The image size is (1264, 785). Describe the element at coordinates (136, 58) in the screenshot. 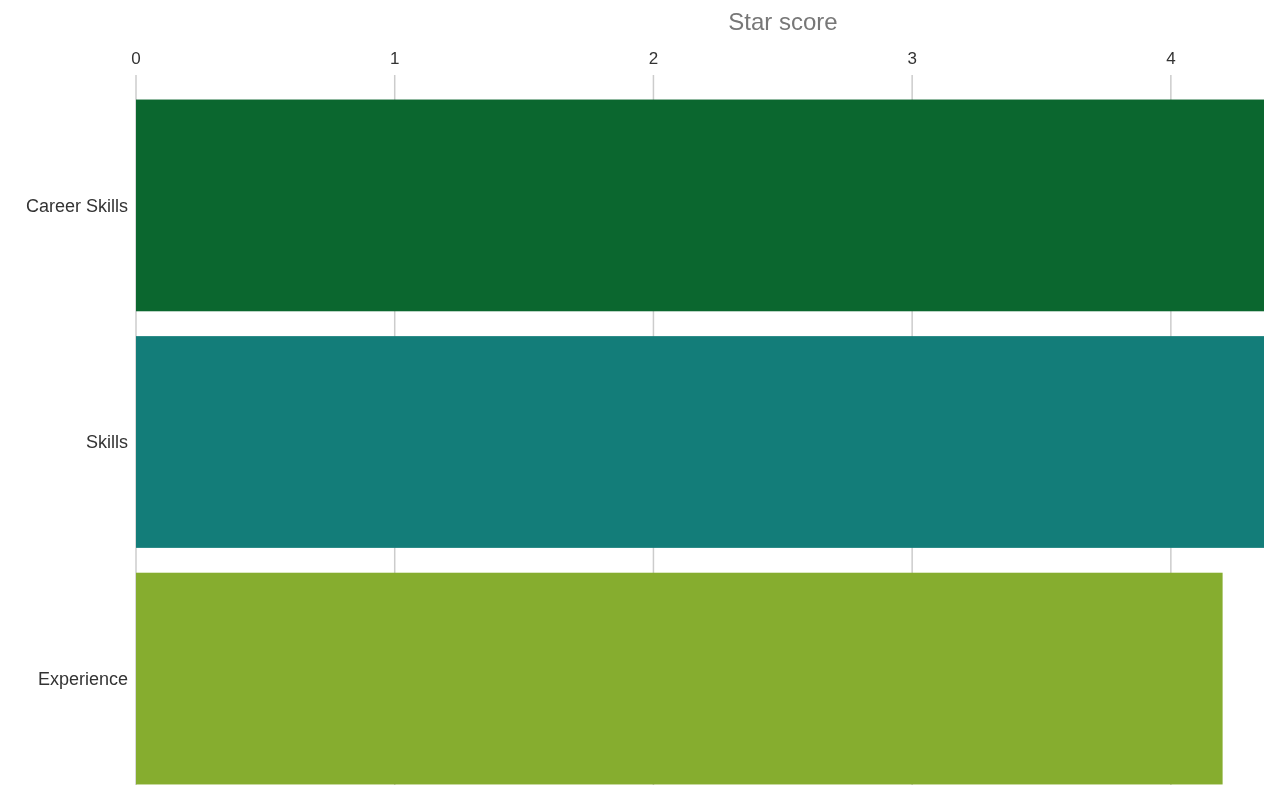

I see `x-tick-label: 0` at that location.